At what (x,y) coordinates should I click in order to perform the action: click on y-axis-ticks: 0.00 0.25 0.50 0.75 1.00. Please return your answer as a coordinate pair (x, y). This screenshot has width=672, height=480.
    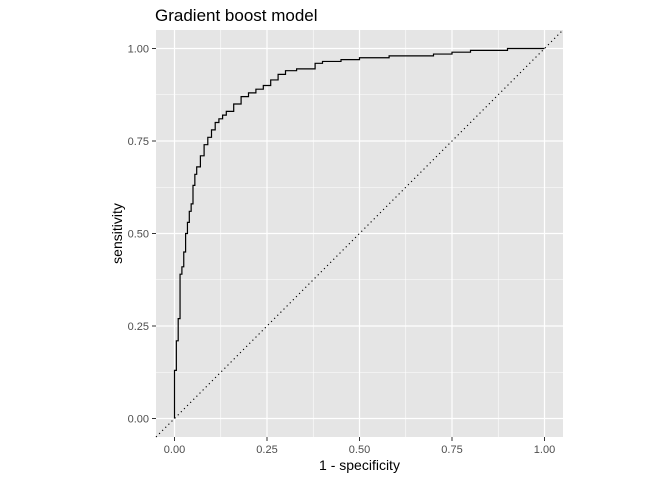
    Looking at the image, I should click on (142, 235).